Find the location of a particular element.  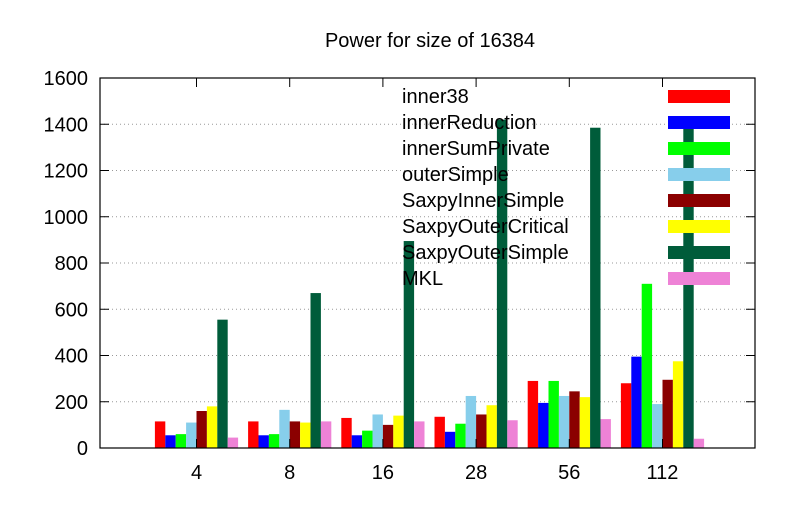

y-tick-label: 400 is located at coordinates (71, 357).